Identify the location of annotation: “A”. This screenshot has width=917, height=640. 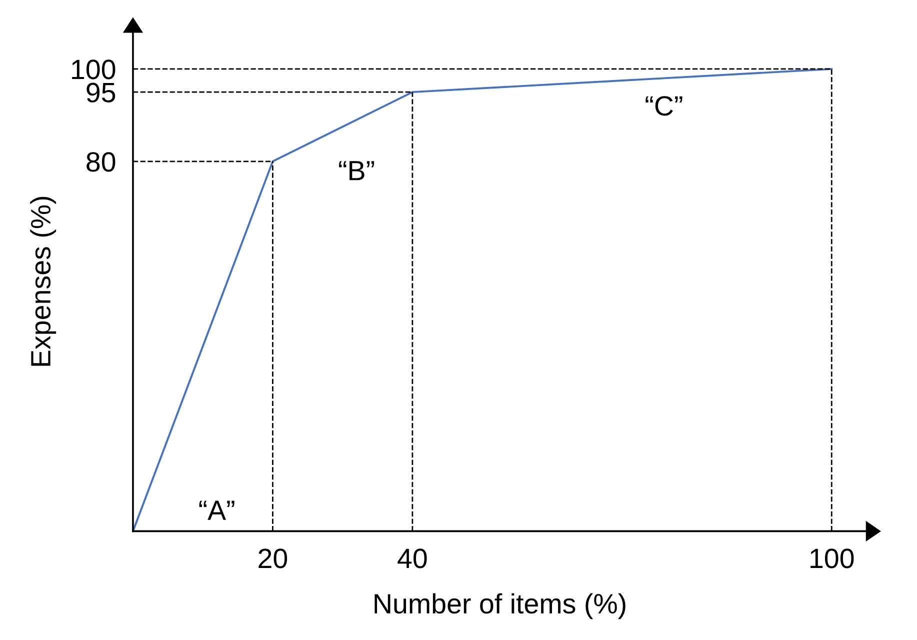
(216, 510).